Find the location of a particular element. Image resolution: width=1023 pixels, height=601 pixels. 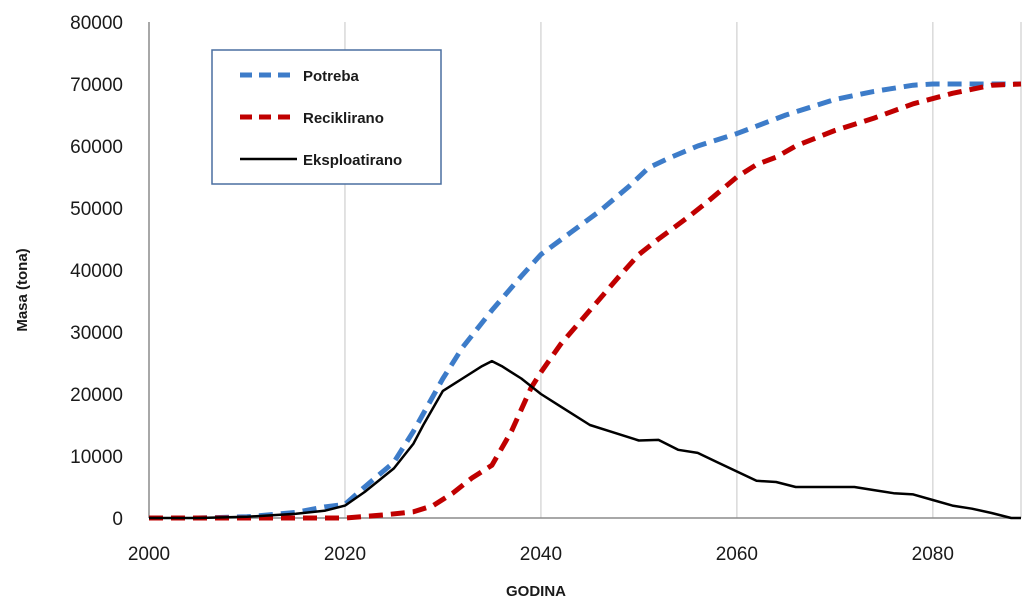

y-tick-label-50000: 50000 is located at coordinates (96, 209).